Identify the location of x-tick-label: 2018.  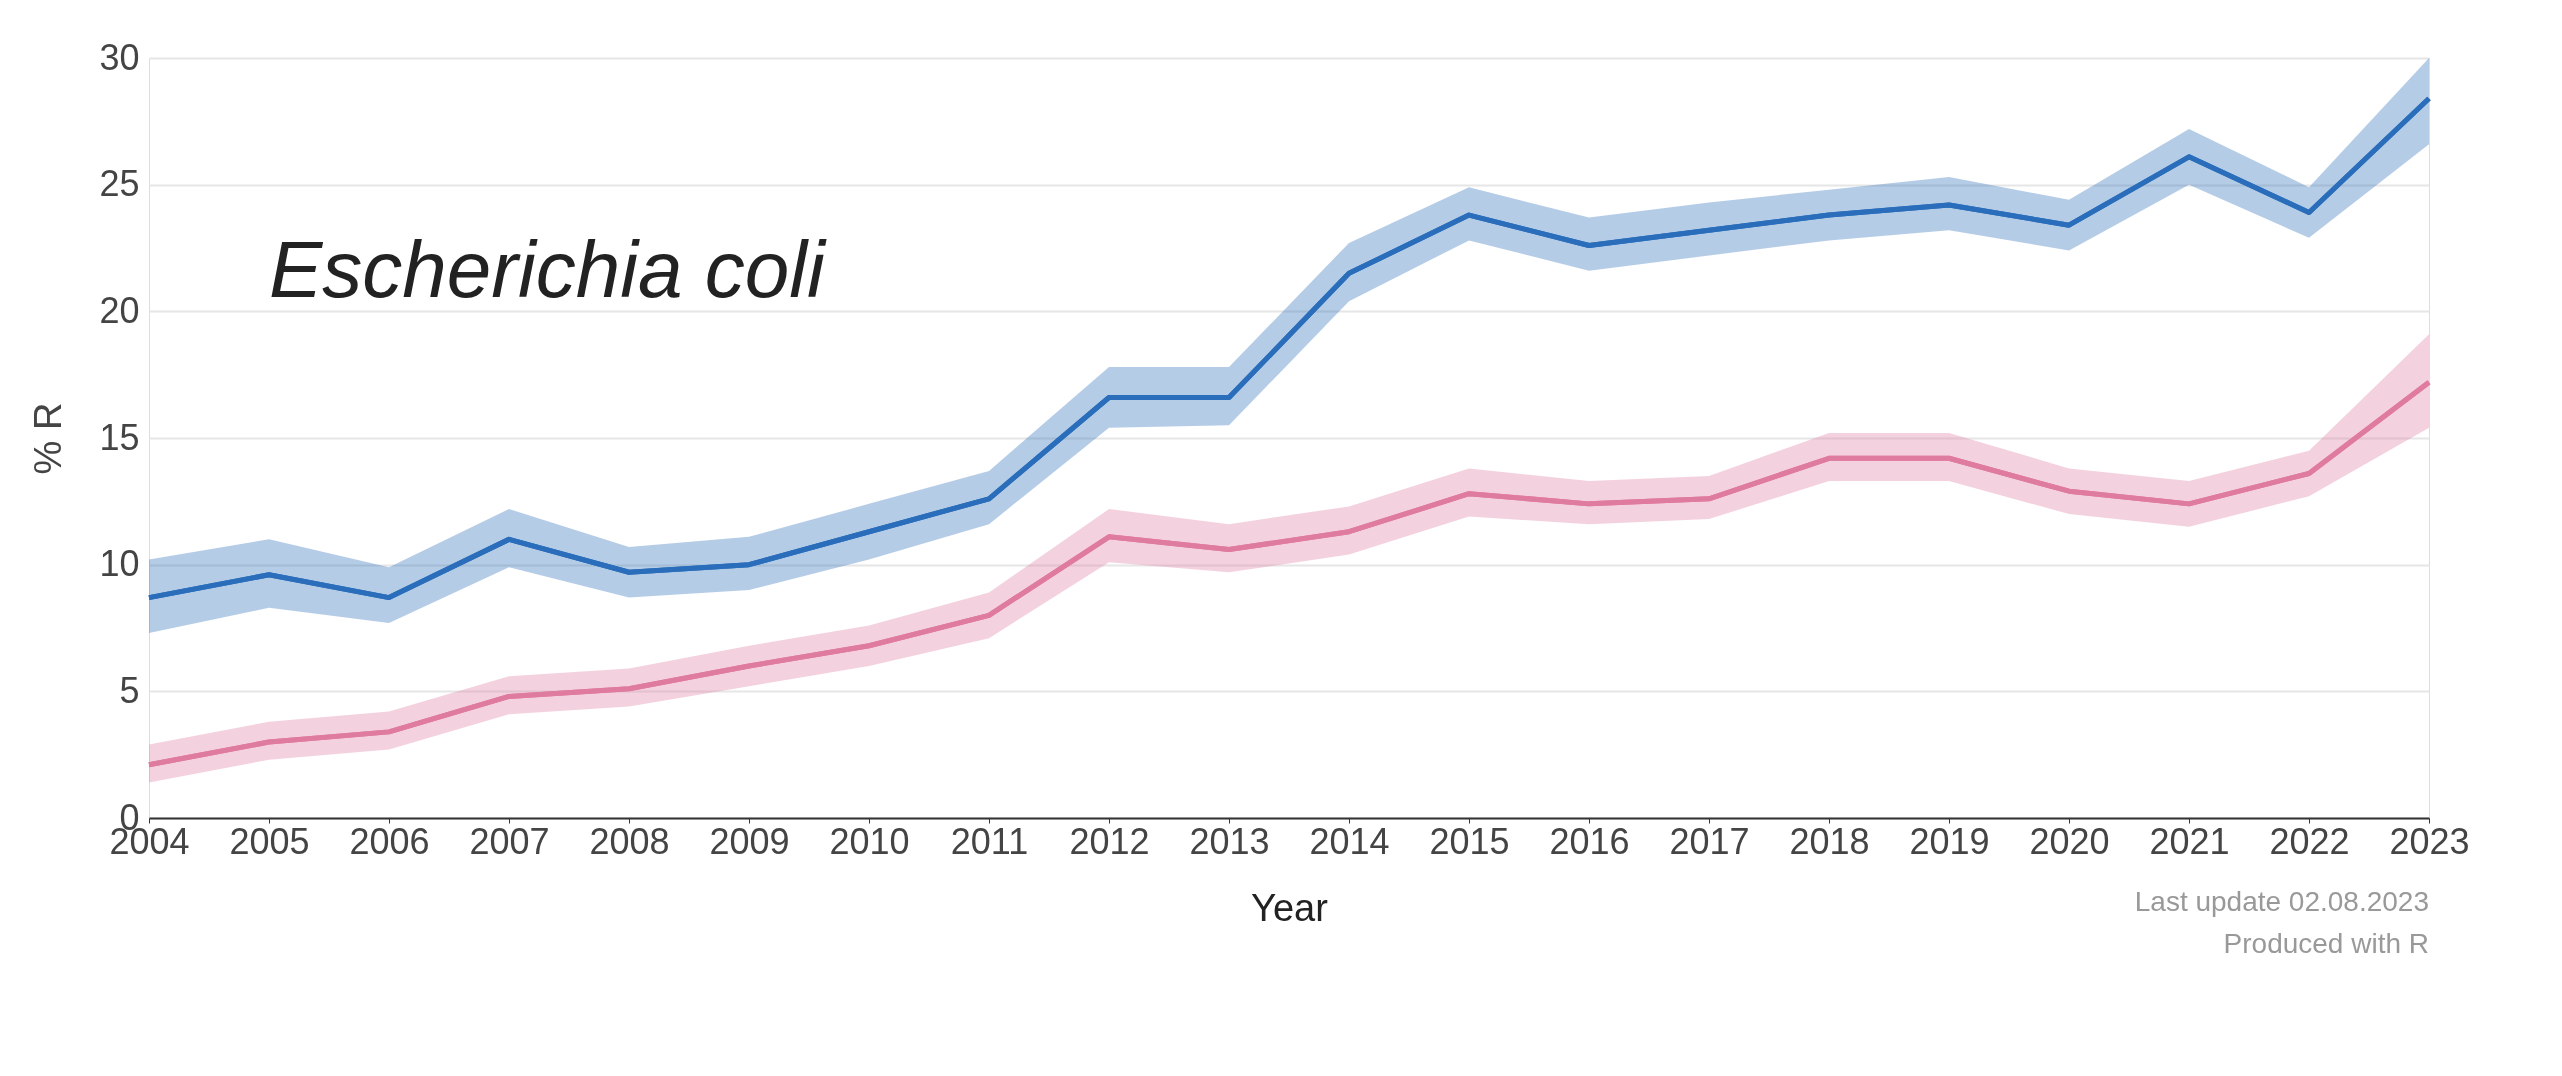
(1829, 841).